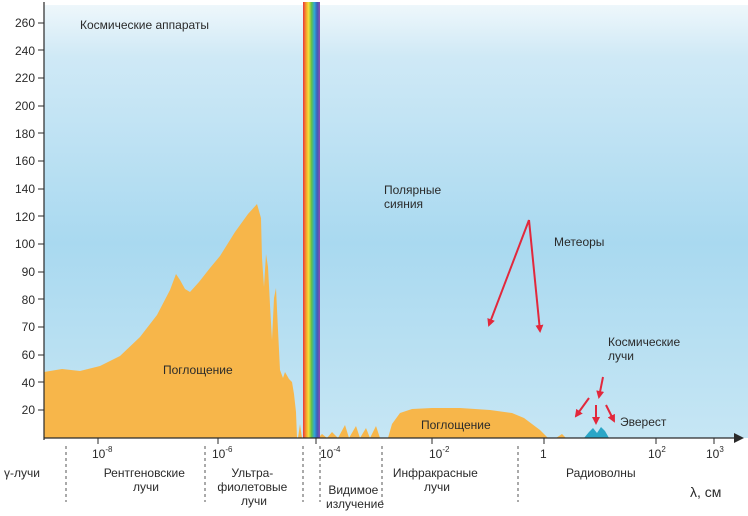  What do you see at coordinates (594, 400) in the screenshot?
I see `cosmic-ray-arrows` at bounding box center [594, 400].